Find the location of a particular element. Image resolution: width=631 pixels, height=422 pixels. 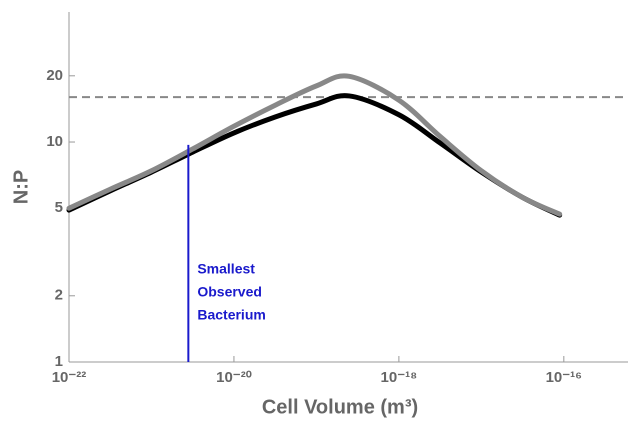

annotation: Smallest is located at coordinates (226, 269).